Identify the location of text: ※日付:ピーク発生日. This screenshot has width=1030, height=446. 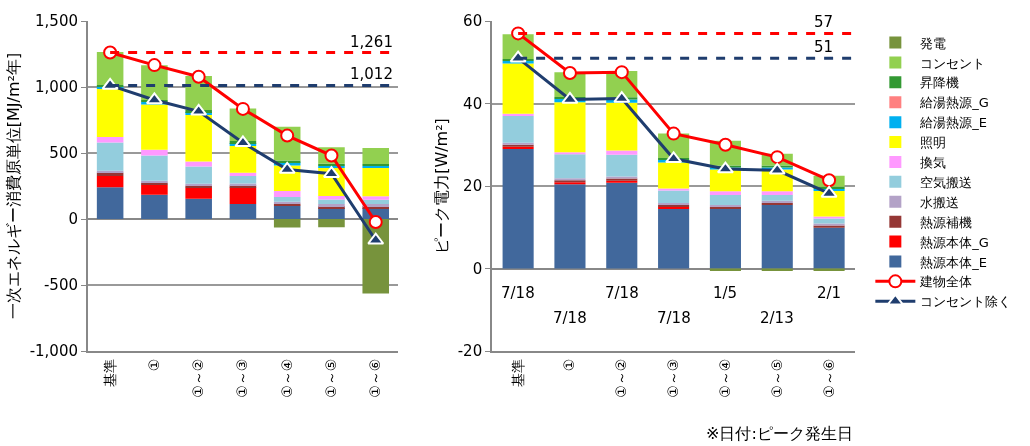
(779, 433).